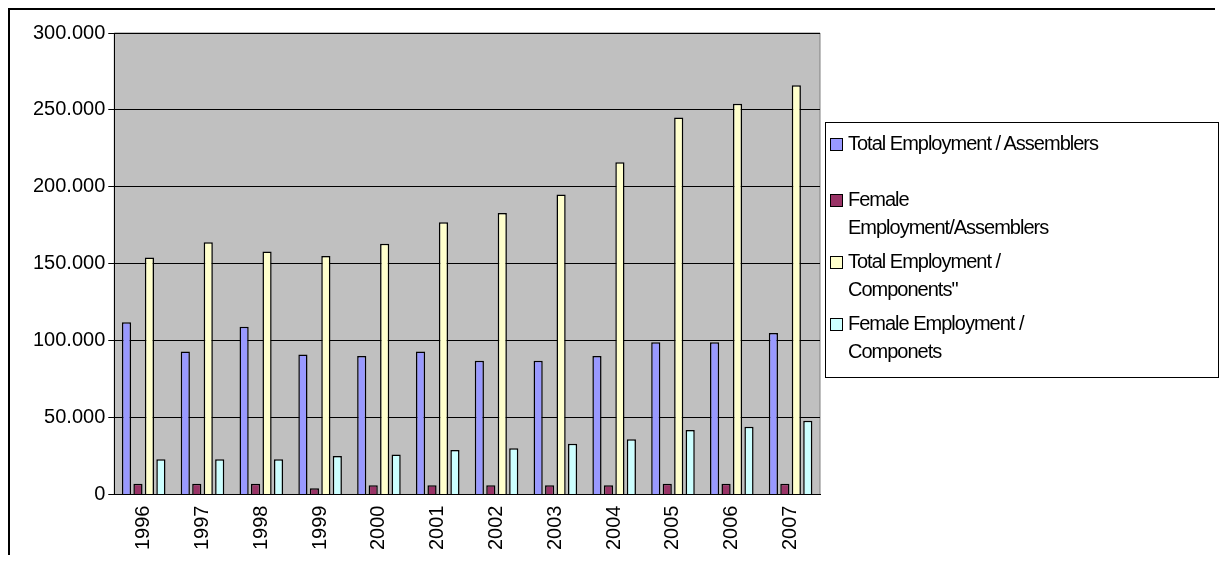 The image size is (1223, 563). What do you see at coordinates (436, 528) in the screenshot?
I see `x-tick-label: 2001` at bounding box center [436, 528].